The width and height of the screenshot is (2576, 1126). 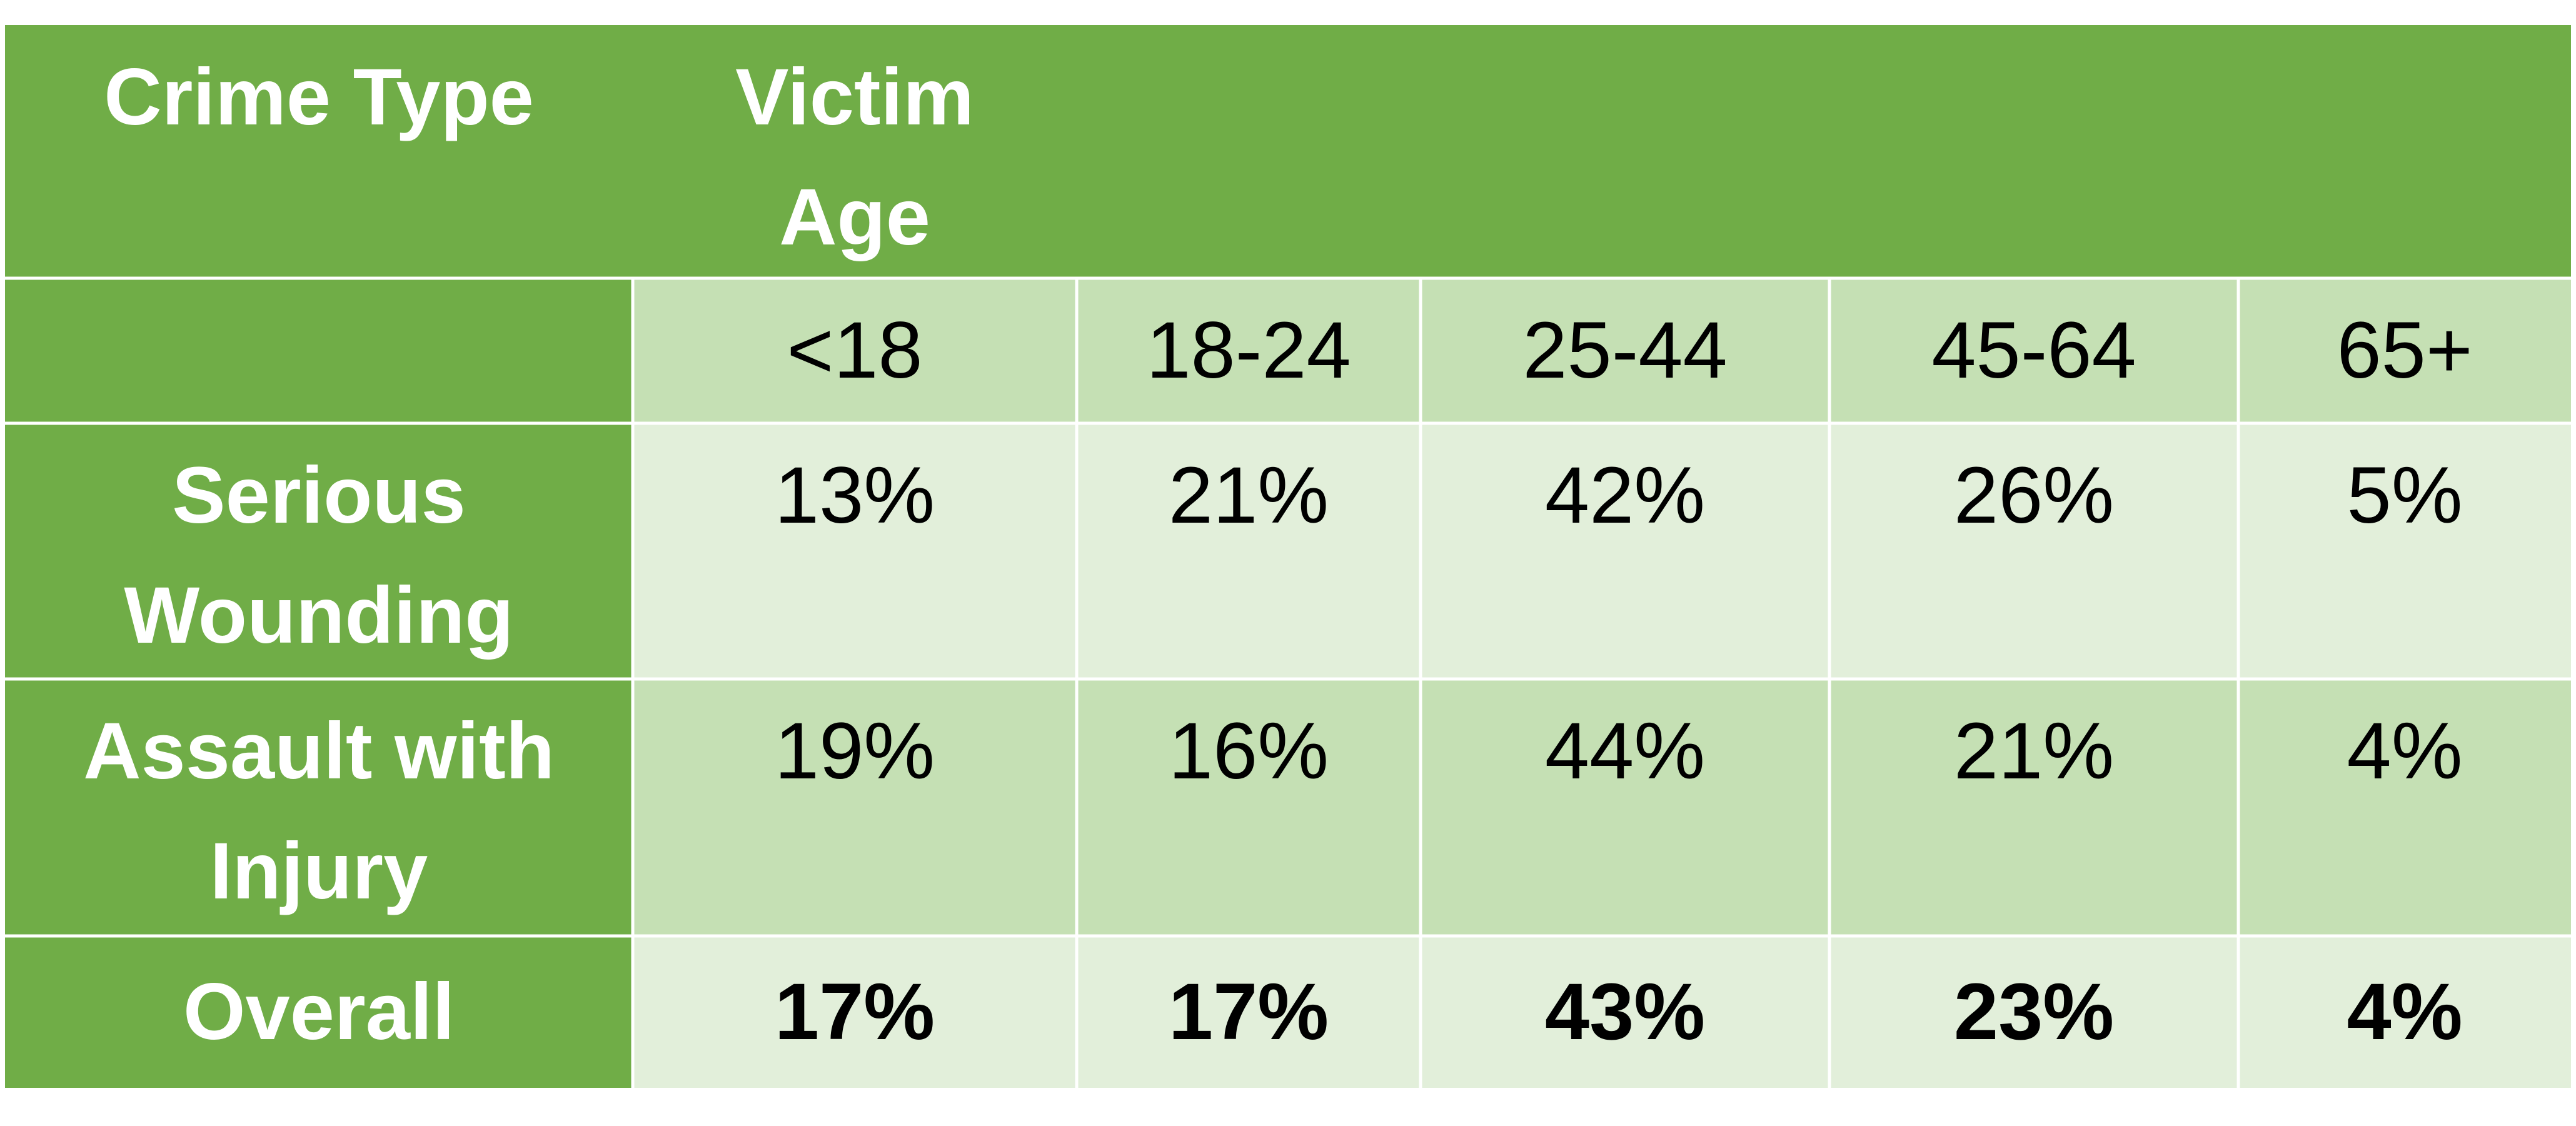 What do you see at coordinates (2033, 551) in the screenshot?
I see `table-cell-value: 26%` at bounding box center [2033, 551].